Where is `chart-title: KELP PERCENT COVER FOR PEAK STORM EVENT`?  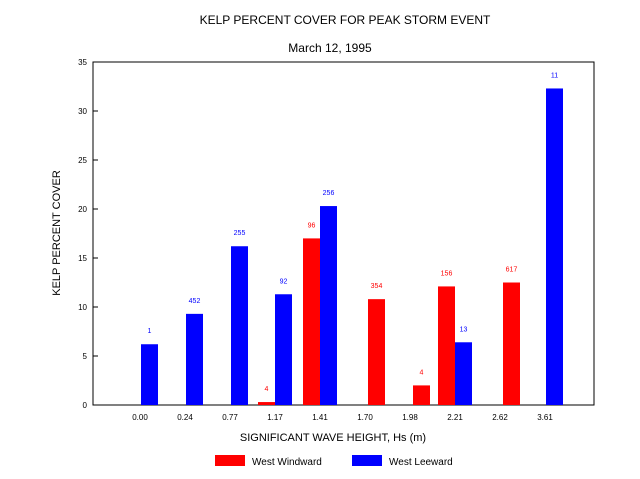 chart-title: KELP PERCENT COVER FOR PEAK STORM EVENT is located at coordinates (345, 20).